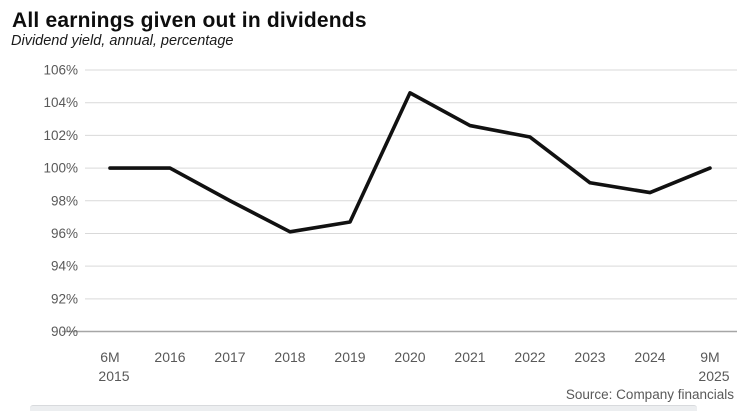  Describe the element at coordinates (64, 266) in the screenshot. I see `y-tick-label: 94%` at that location.